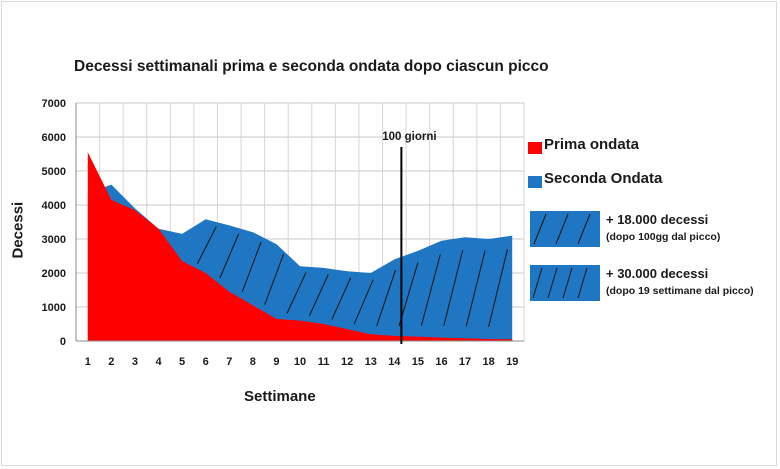 This screenshot has width=780, height=469. I want to click on x-tick-label: 9, so click(276, 362).